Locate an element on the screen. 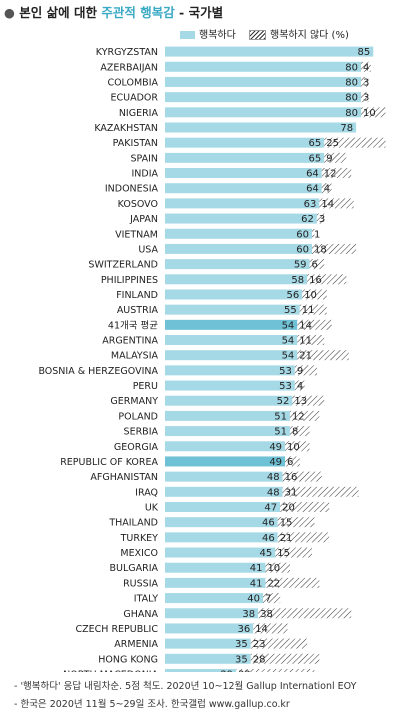 The image size is (404, 714). positive-value-label: 36 is located at coordinates (243, 629).